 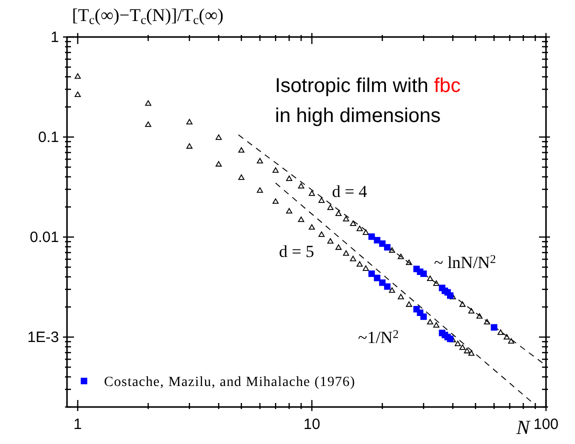 What do you see at coordinates (44, 237) in the screenshot?
I see `y-tick-label: 0.01` at bounding box center [44, 237].